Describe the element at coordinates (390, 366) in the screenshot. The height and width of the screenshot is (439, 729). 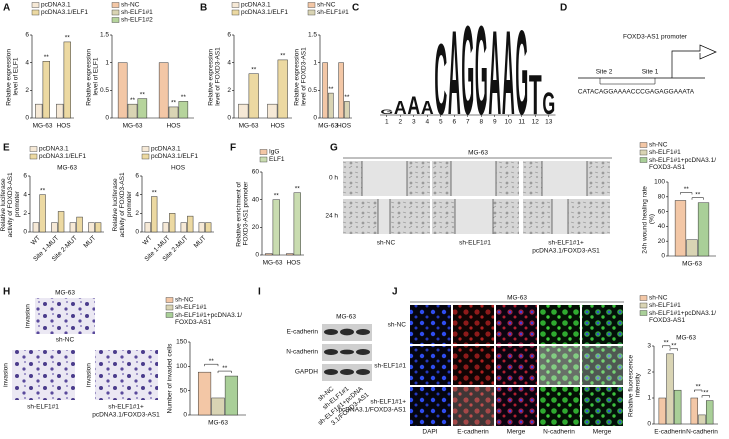
I see `row-label: sh-ELF1#1` at that location.